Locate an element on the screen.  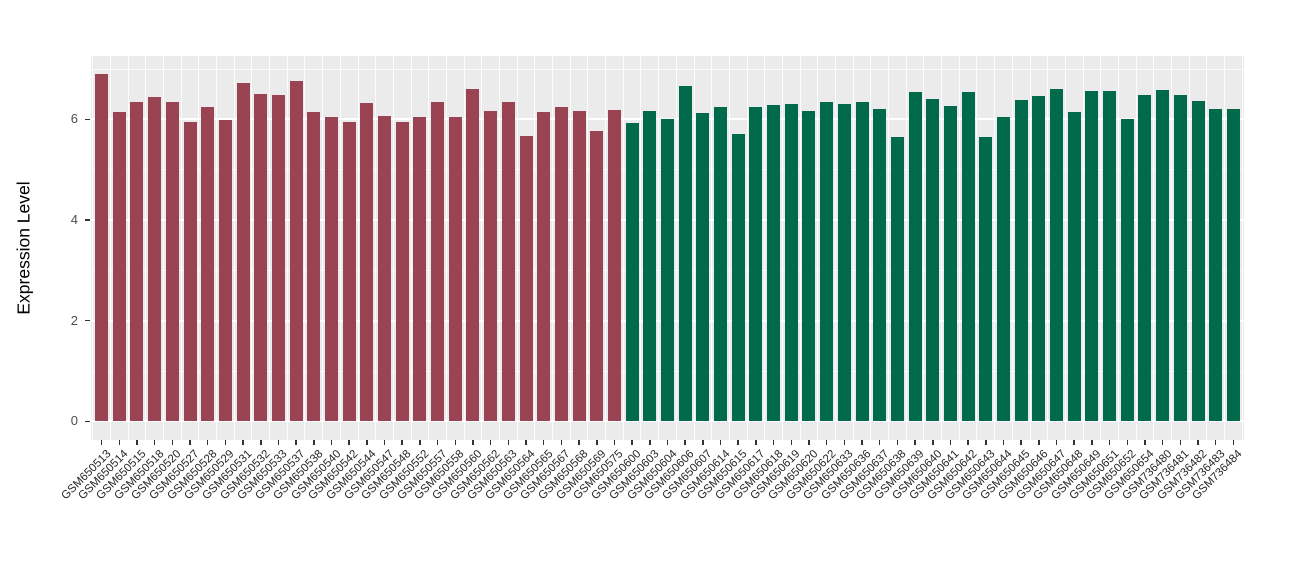
y-tick-label: 0 is located at coordinates (74, 421).